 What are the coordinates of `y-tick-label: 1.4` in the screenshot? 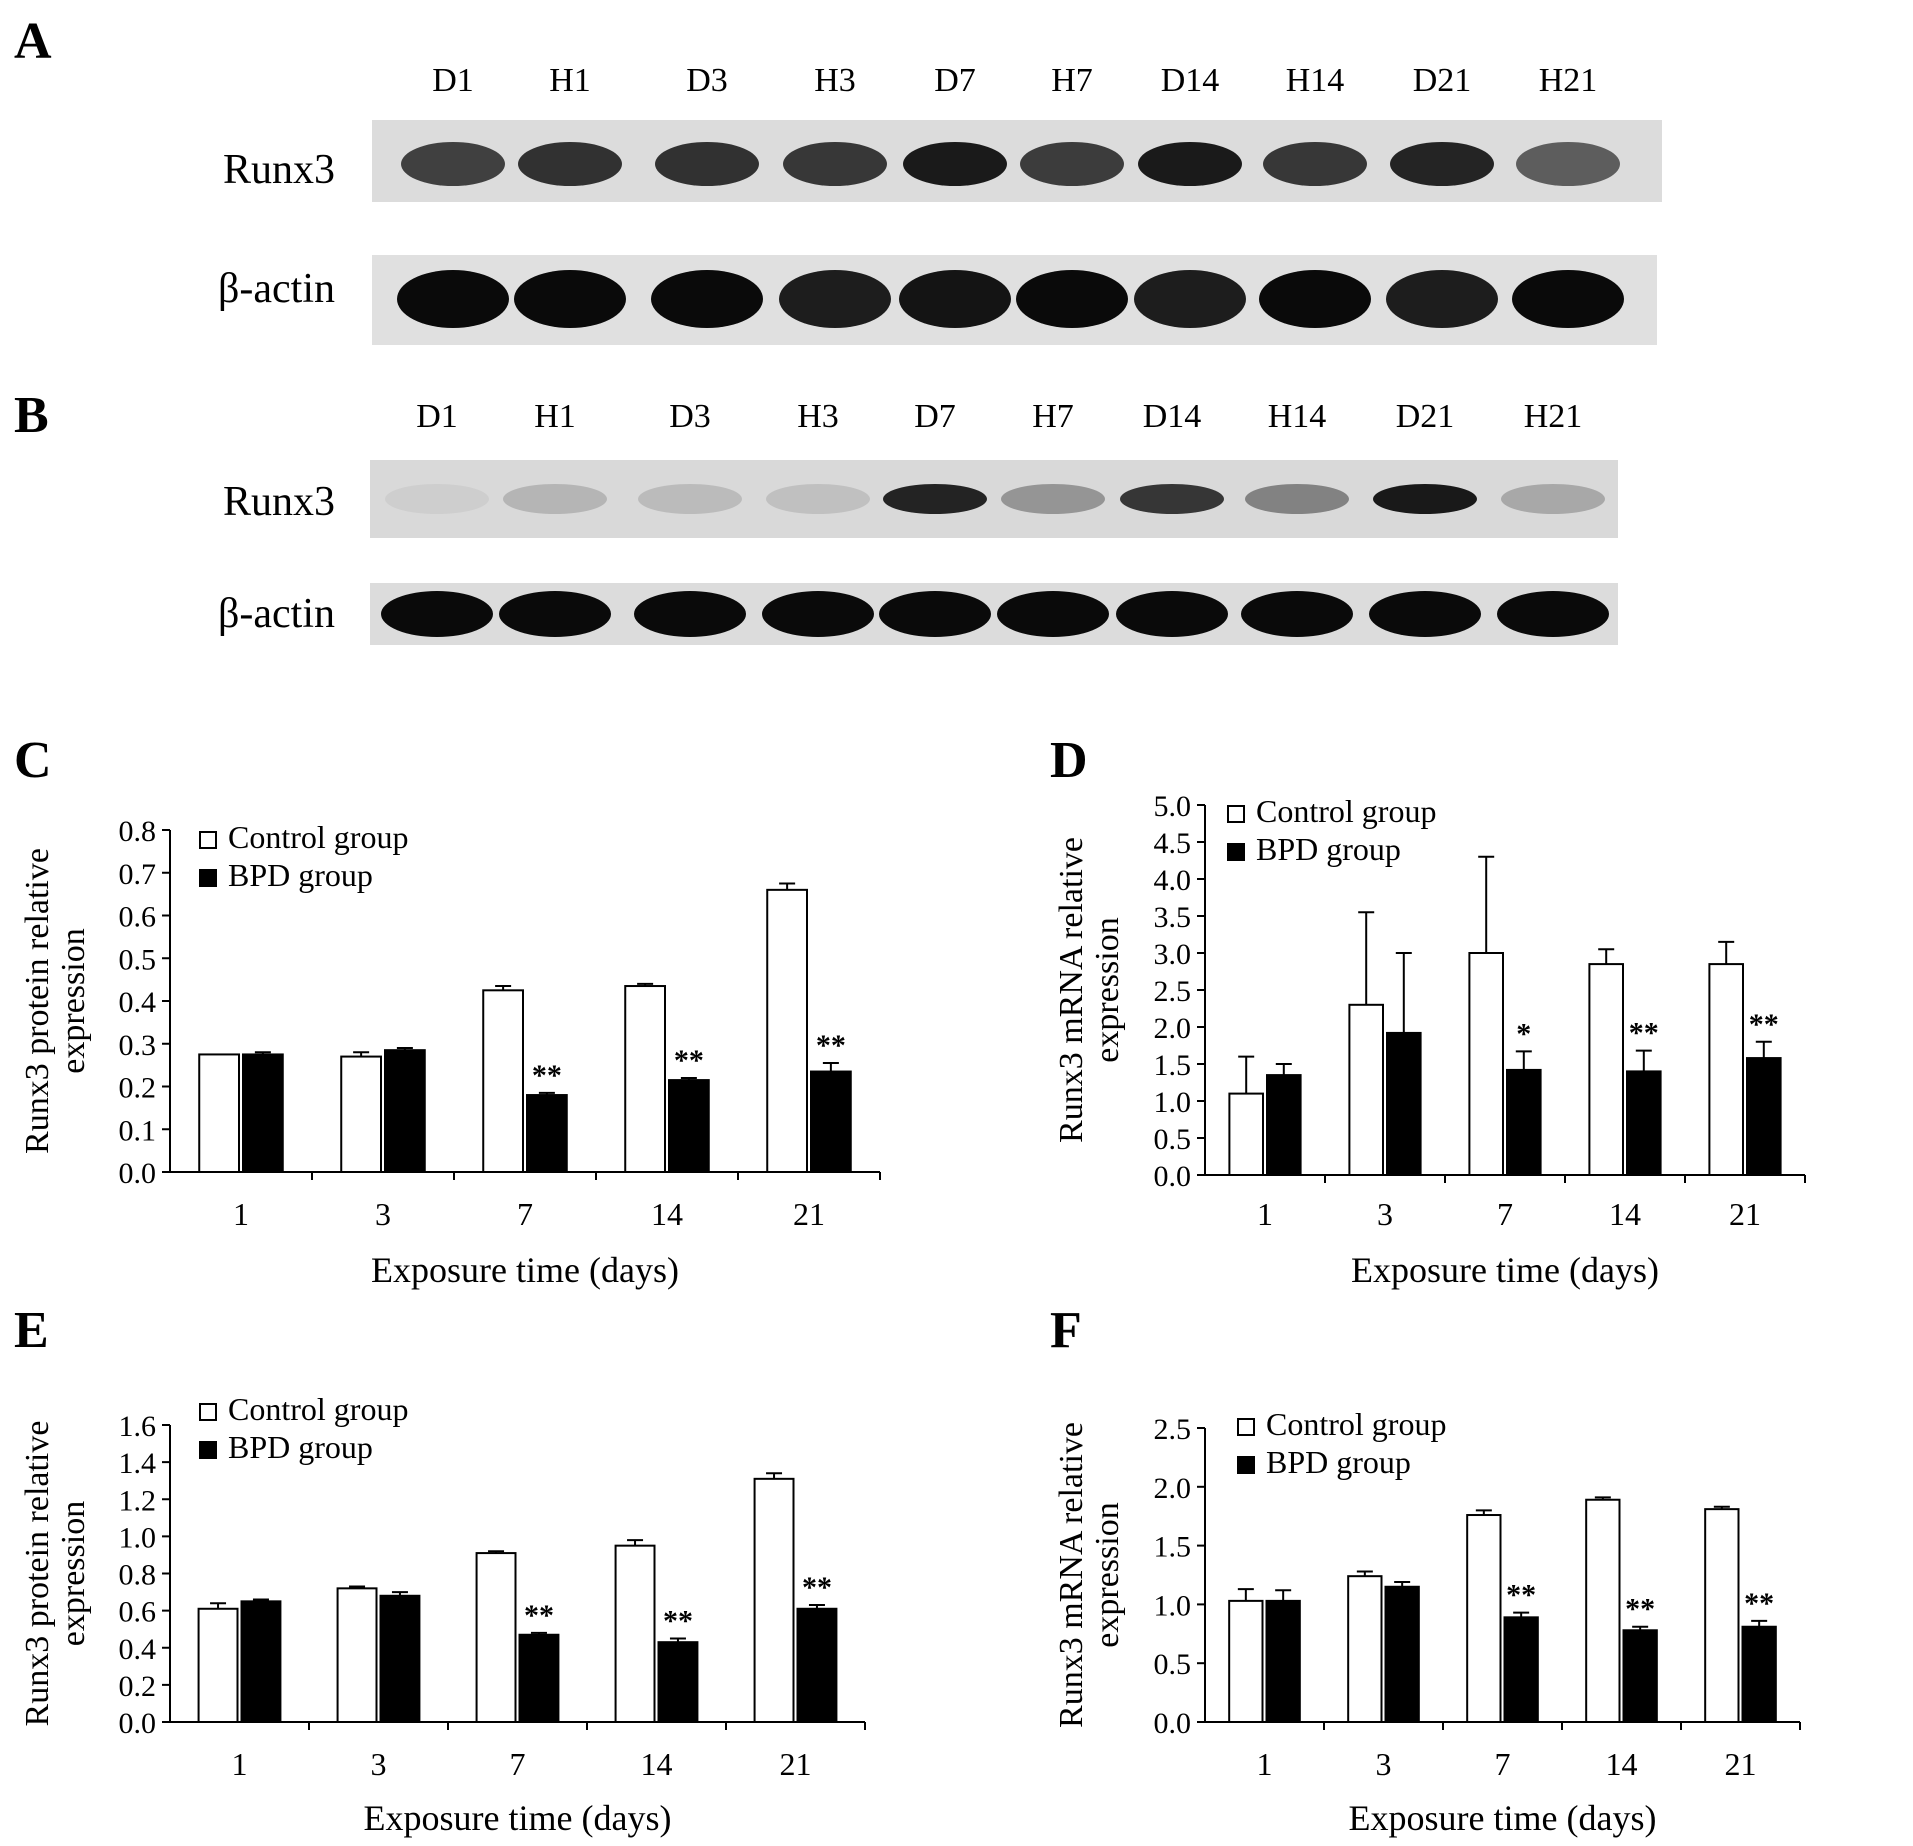 It's located at (138, 1463).